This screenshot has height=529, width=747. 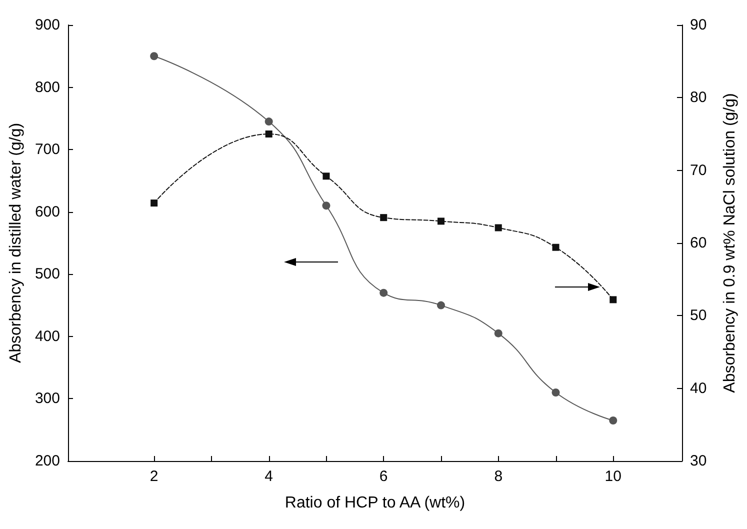 What do you see at coordinates (698, 315) in the screenshot?
I see `y2-tick-label: 50` at bounding box center [698, 315].